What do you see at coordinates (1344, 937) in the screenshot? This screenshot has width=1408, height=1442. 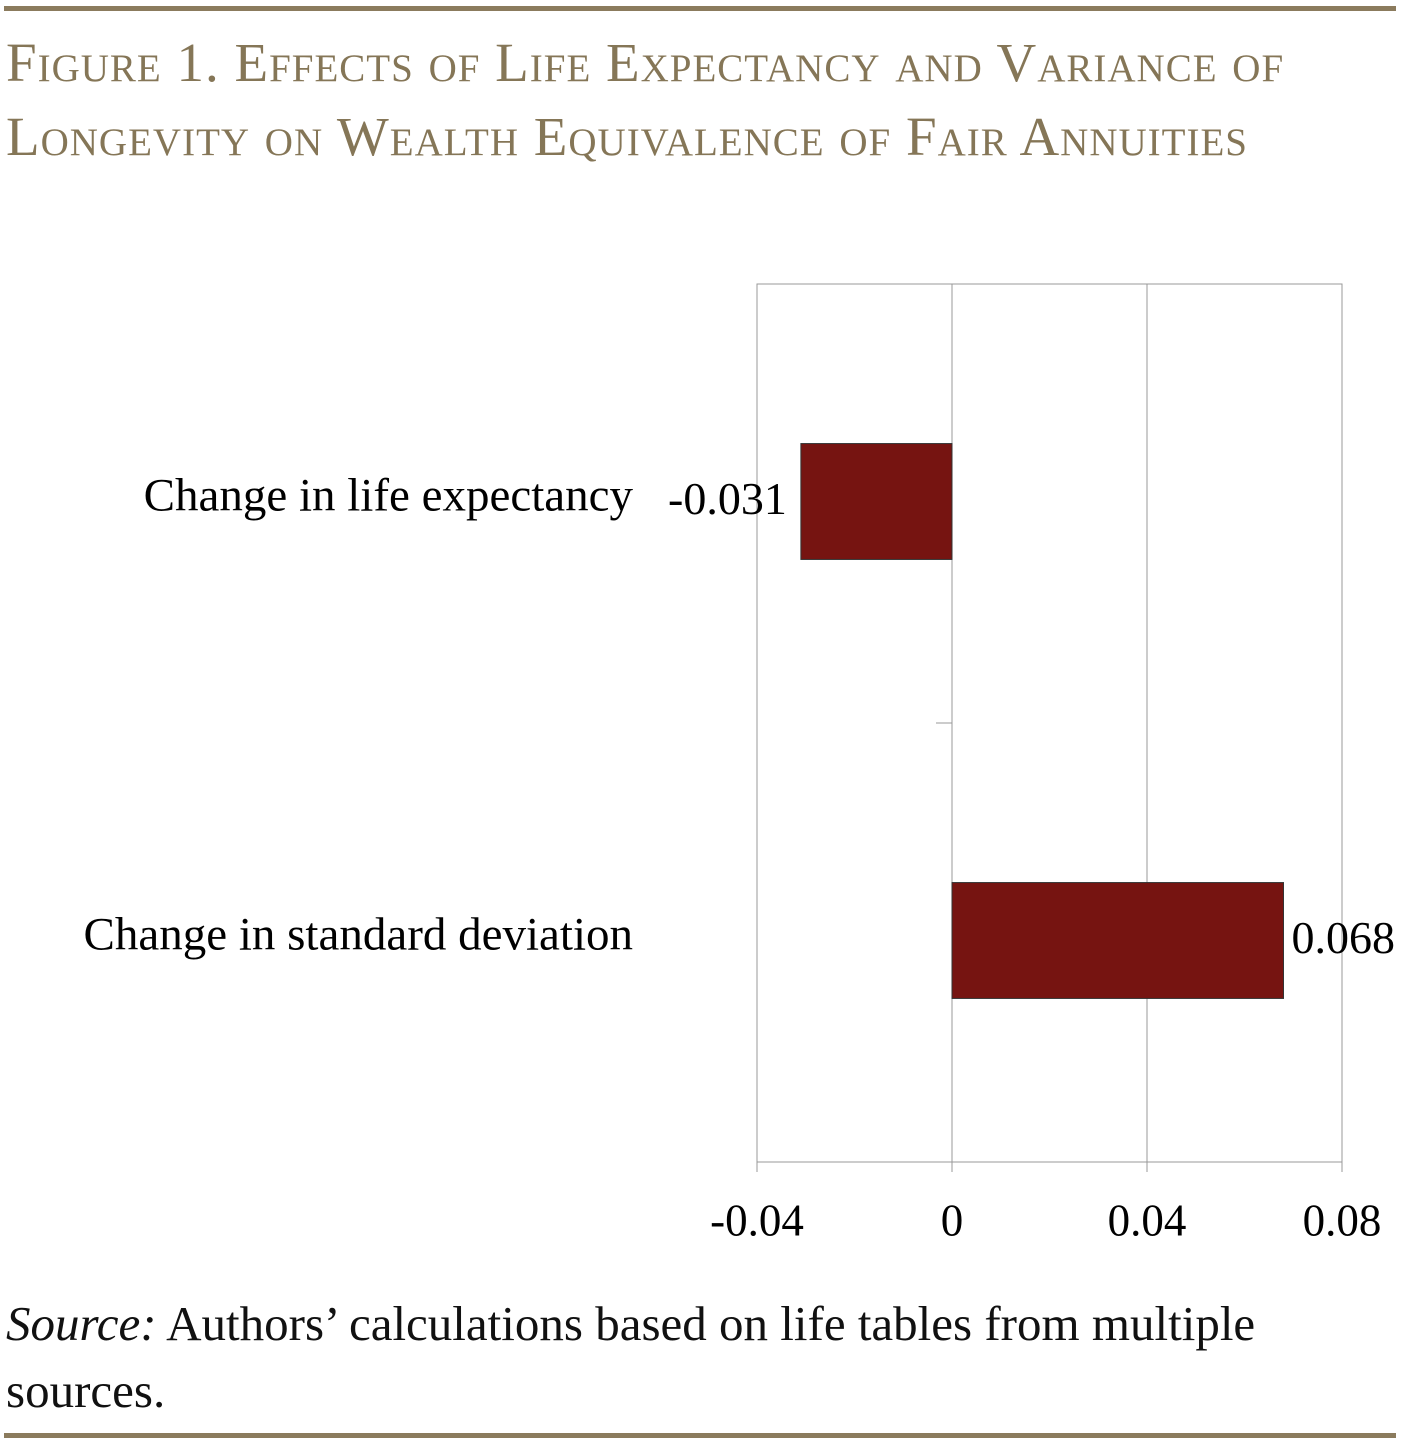 I see `value-label: 0.068` at bounding box center [1344, 937].